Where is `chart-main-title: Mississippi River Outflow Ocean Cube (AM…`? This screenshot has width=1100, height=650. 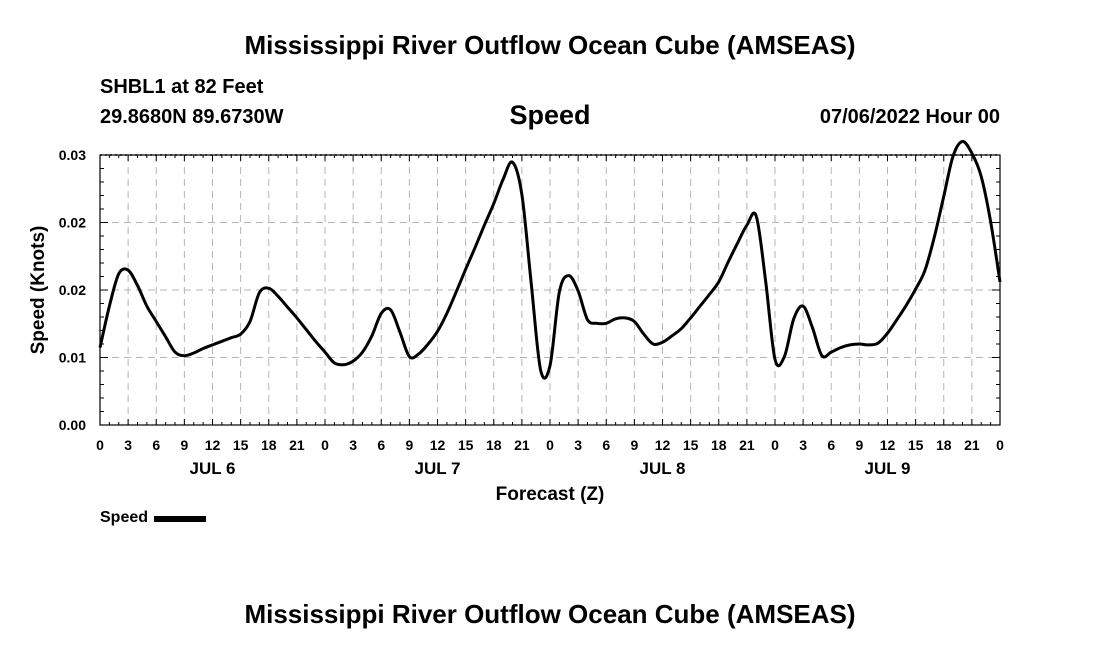 chart-main-title: Mississippi River Outflow Ocean Cube (AM… is located at coordinates (550, 45).